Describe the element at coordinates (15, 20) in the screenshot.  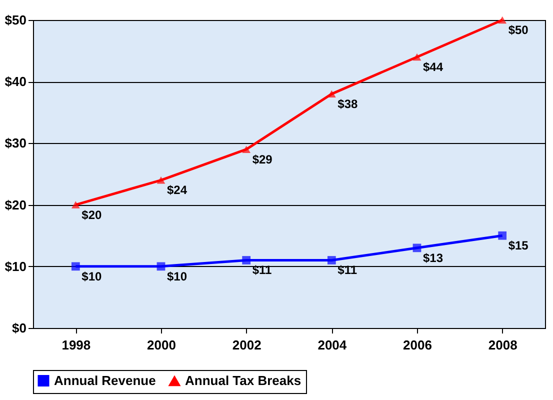
I see `y-tick-label: $50` at that location.